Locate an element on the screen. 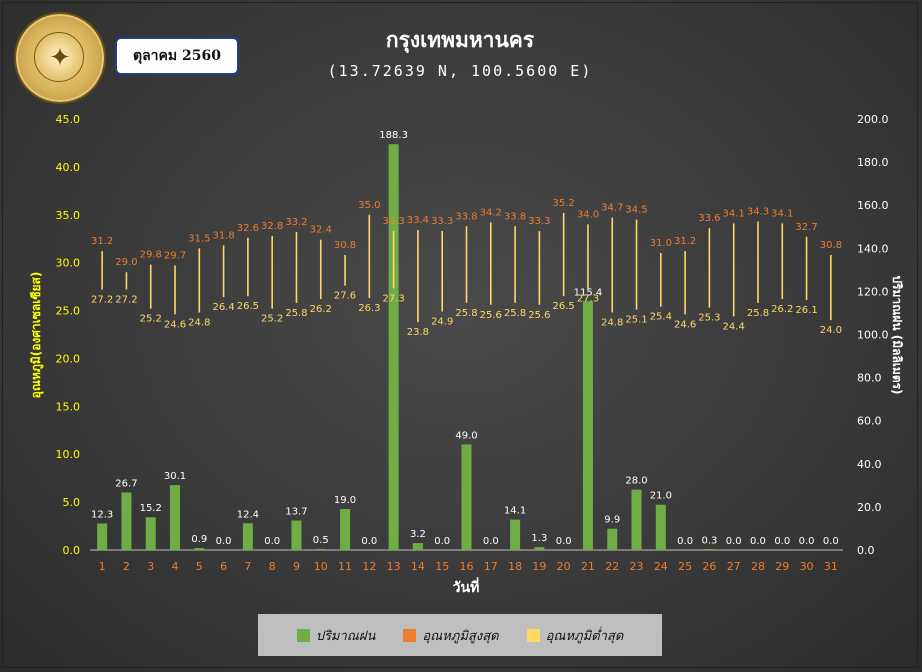  legend-item-min: อุณหภูมิต่ำสุด is located at coordinates (575, 635).